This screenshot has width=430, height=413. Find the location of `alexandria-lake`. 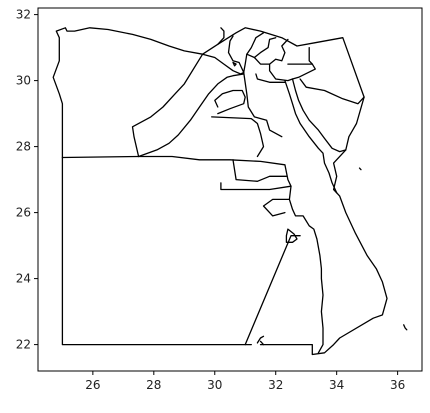

alexandria-lake is located at coordinates (234, 64).